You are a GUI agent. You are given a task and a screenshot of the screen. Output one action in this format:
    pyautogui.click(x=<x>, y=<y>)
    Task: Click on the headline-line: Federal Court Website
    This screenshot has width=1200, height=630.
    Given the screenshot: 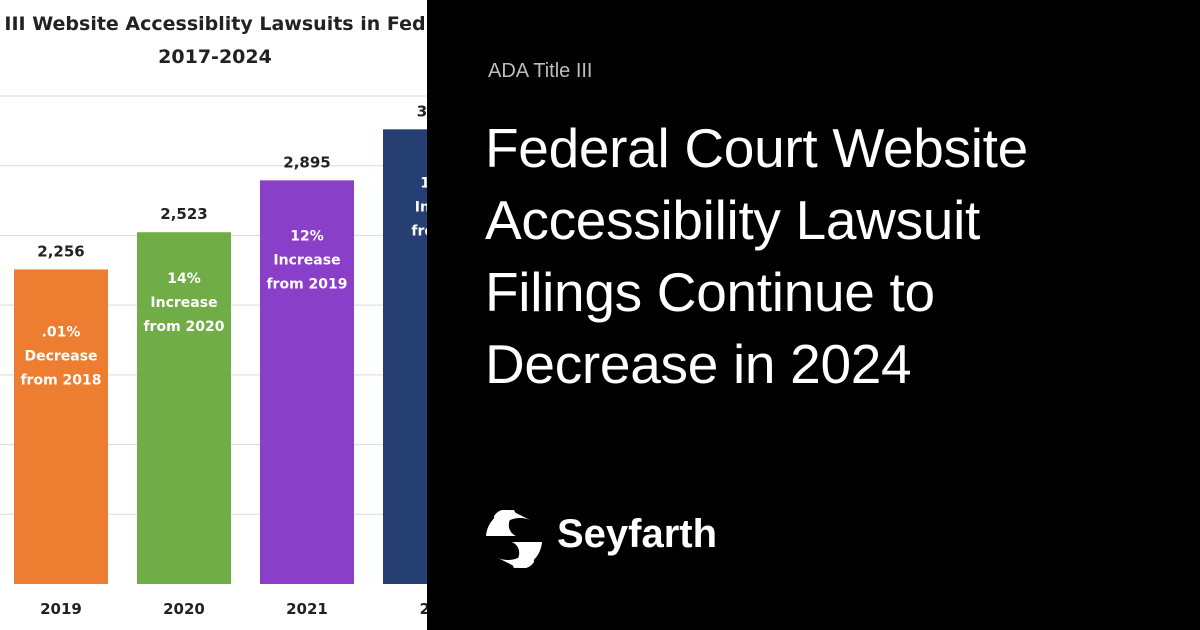 What is the action you would take?
    pyautogui.click(x=756, y=148)
    